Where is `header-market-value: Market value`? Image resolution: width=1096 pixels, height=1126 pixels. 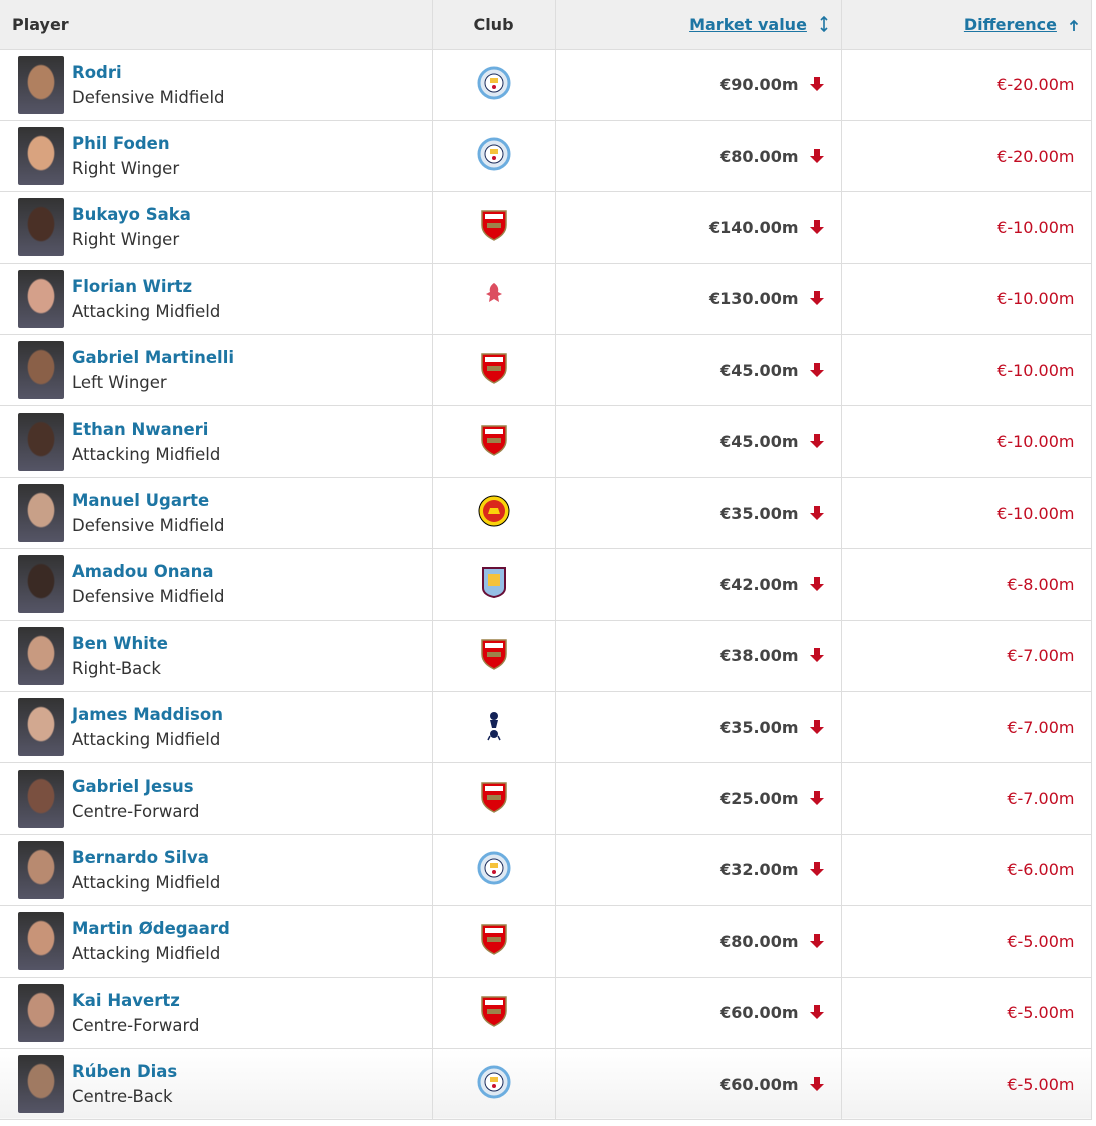
header-market-value: Market value is located at coordinates (698, 25).